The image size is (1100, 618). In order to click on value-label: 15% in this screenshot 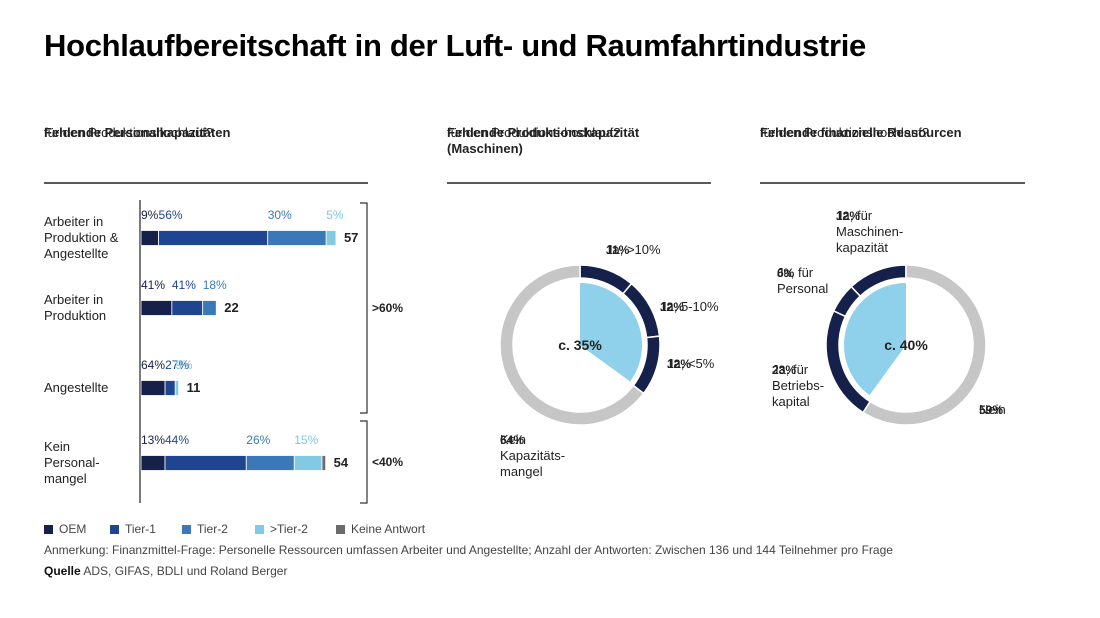, I will do `click(306, 440)`.